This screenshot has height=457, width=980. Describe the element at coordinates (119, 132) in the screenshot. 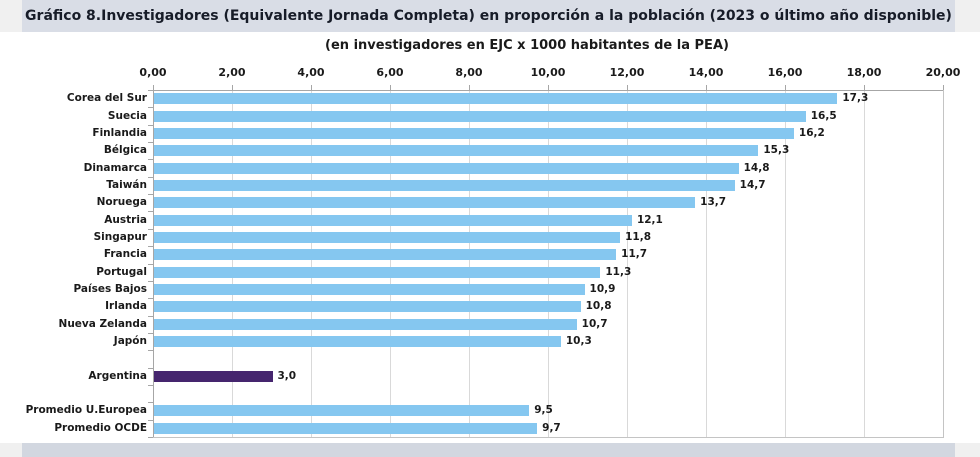

I see `bar-label-finlandia: Finlandia` at that location.